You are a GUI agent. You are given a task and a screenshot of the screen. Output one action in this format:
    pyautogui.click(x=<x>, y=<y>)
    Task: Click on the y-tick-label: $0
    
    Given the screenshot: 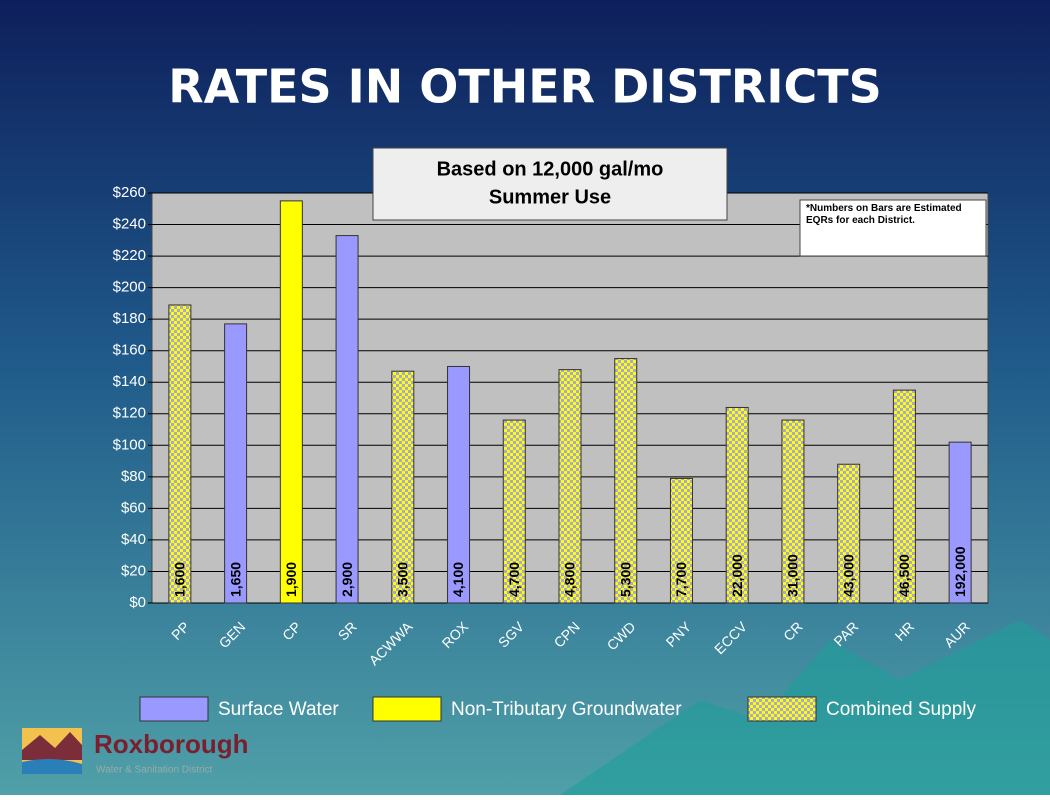 What is the action you would take?
    pyautogui.click(x=137, y=602)
    